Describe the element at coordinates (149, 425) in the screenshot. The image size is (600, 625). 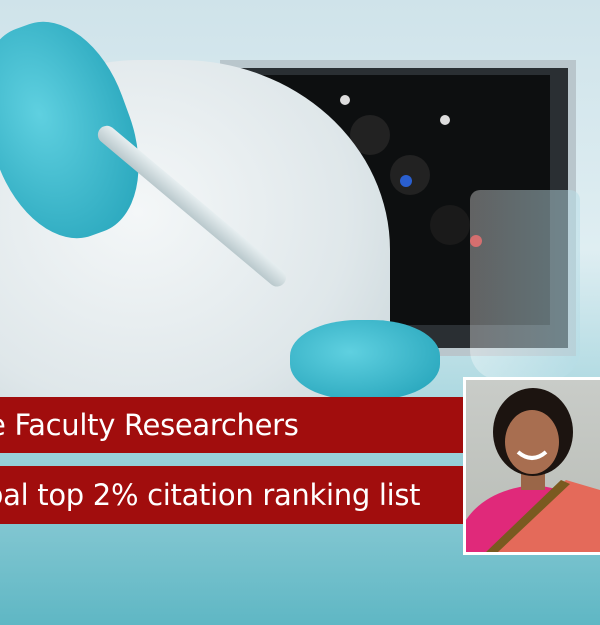
I see `title-line-1: e Faculty Researchers` at that location.